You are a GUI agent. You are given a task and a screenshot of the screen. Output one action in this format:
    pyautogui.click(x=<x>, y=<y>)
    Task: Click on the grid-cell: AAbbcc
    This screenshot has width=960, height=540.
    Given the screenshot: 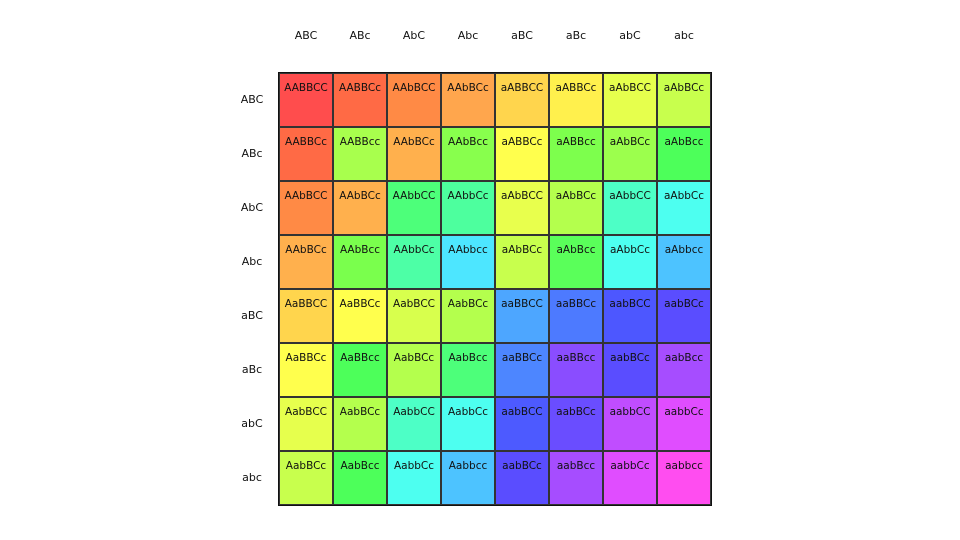 What is the action you would take?
    pyautogui.click(x=468, y=262)
    